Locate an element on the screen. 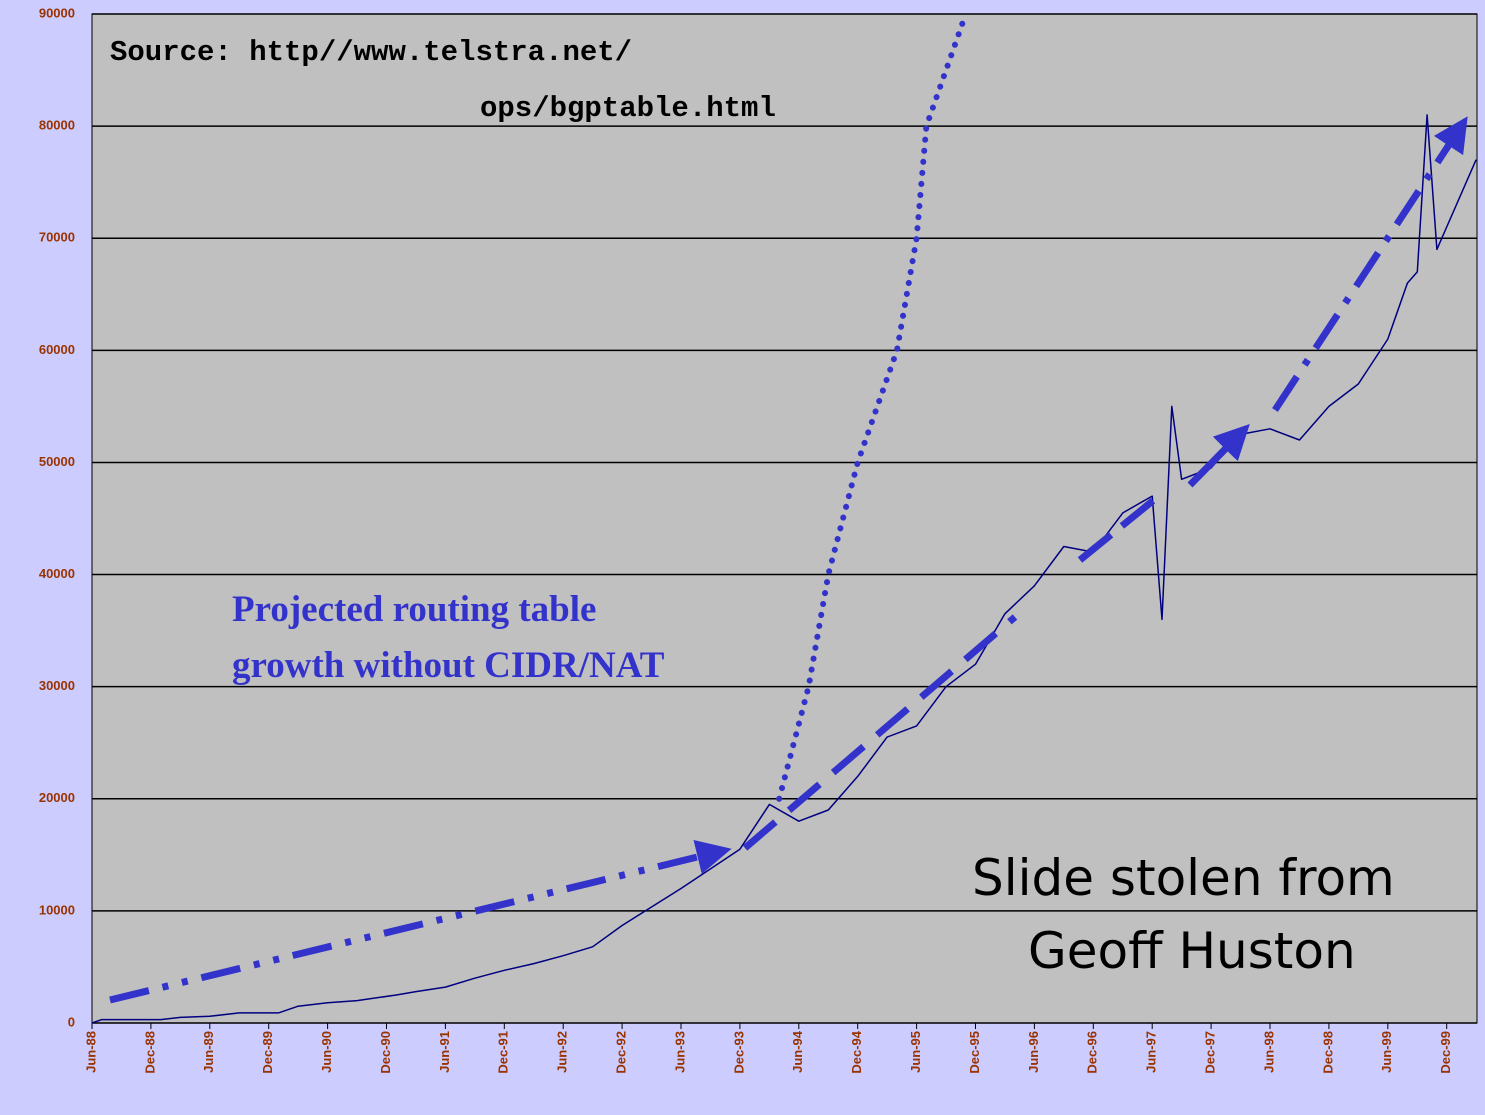  x-tick-label: Jun-88 is located at coordinates (90, 1052).